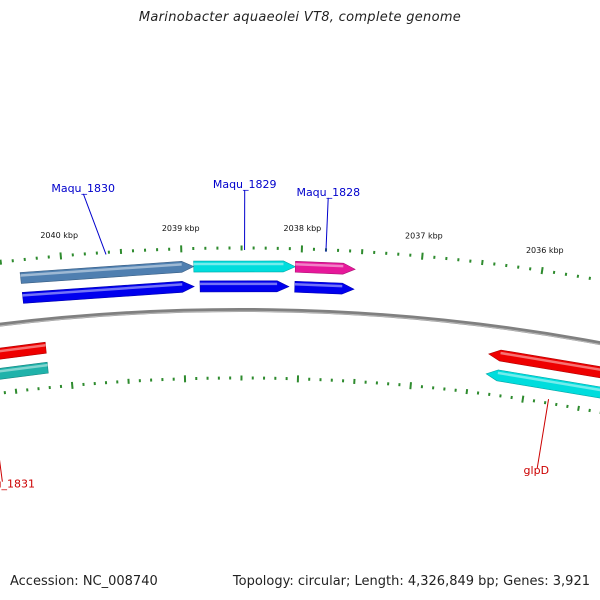 The image size is (600, 600). What do you see at coordinates (17, 484) in the screenshot?
I see `gene-label: Maqu_1831` at bounding box center [17, 484].